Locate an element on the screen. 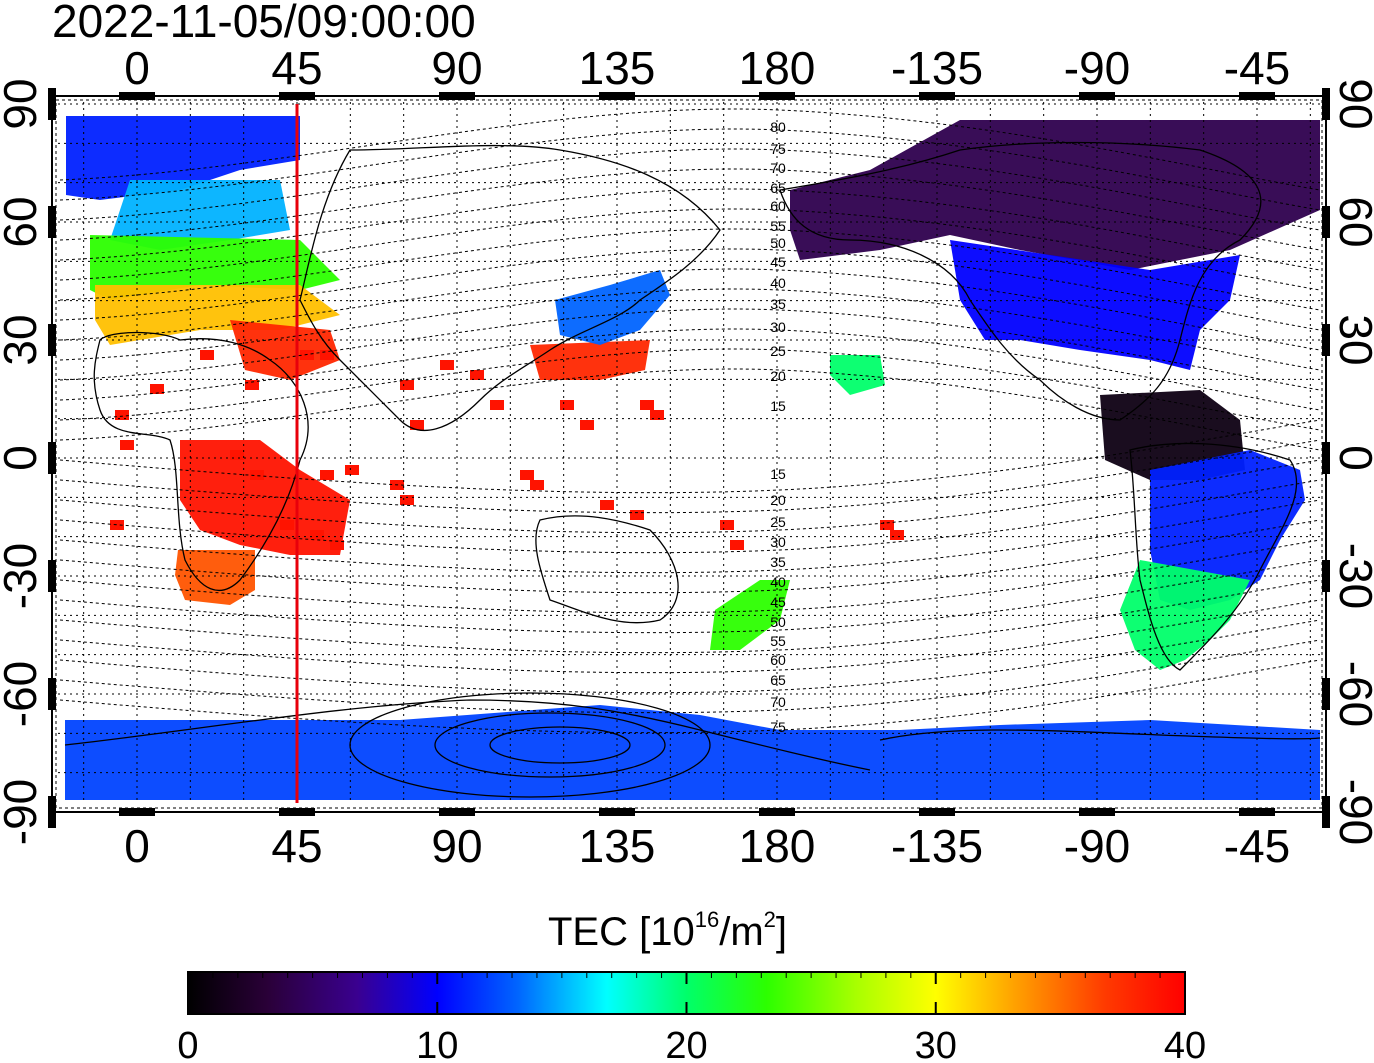 Image resolution: width=1374 pixels, height=1063 pixels. contour-label-south: 50 is located at coordinates (778, 622).